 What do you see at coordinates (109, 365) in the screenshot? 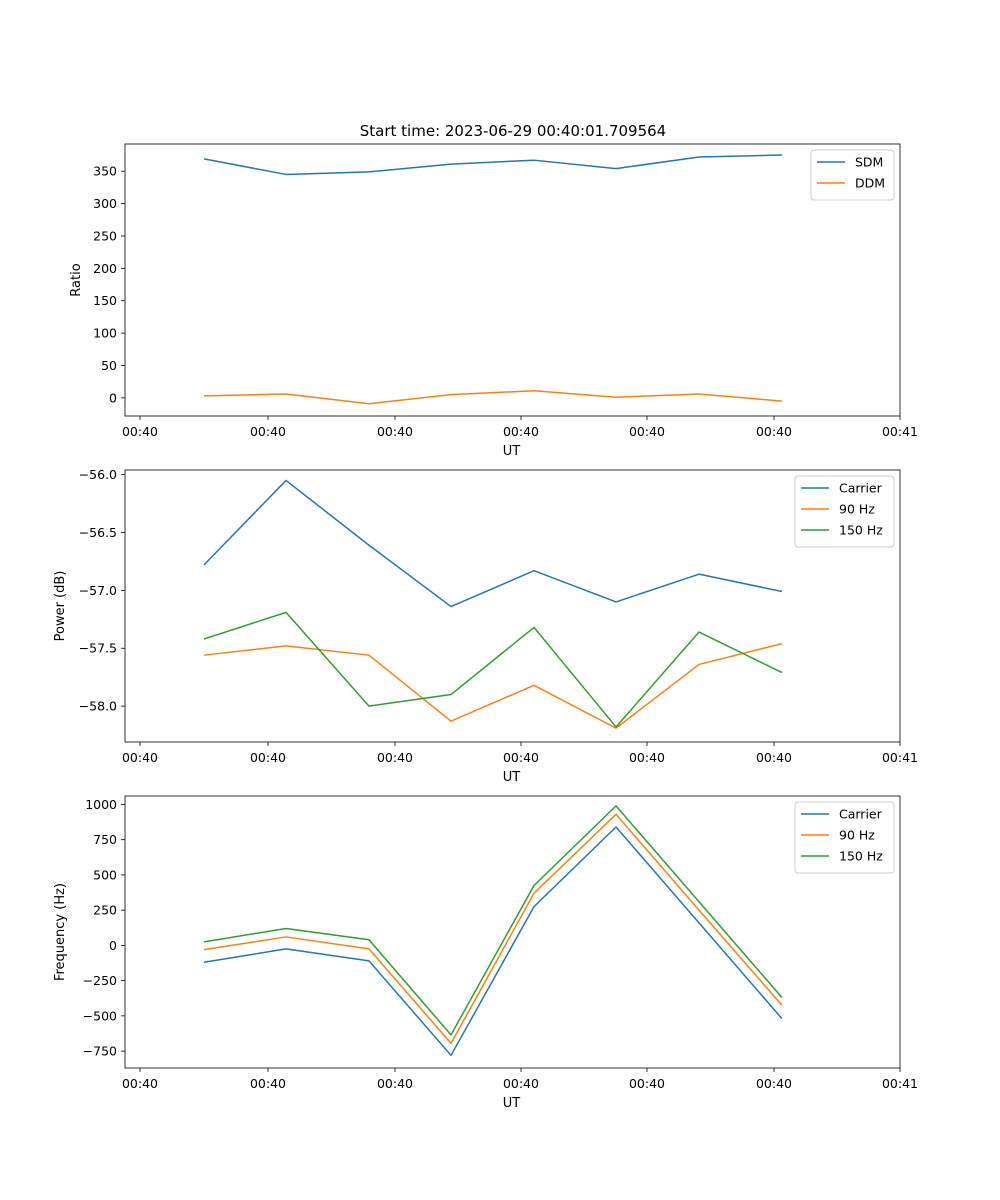
I see `y-tick-label: 50` at bounding box center [109, 365].